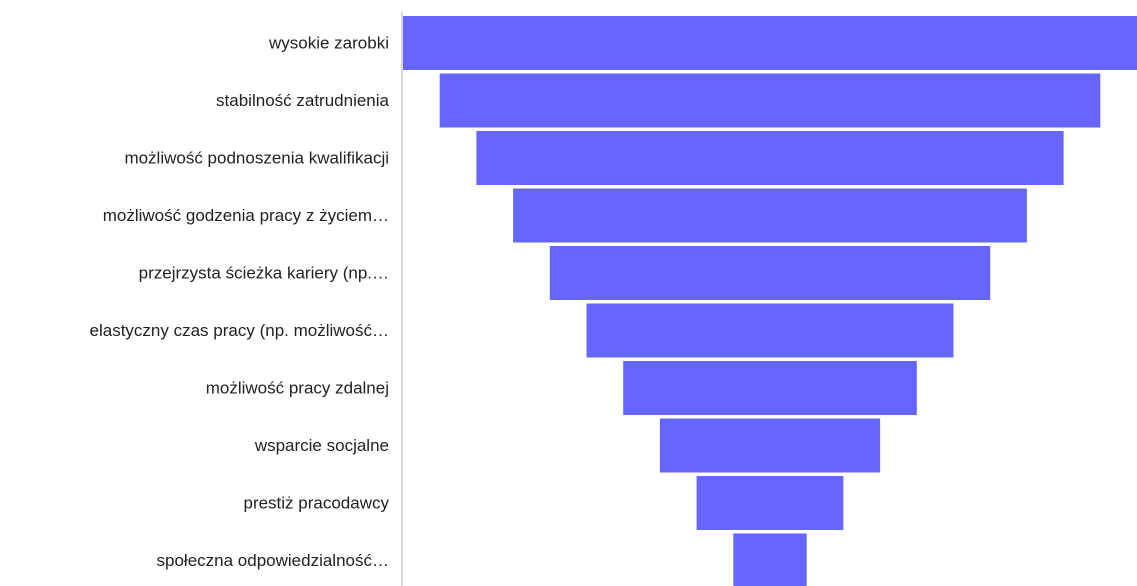  What do you see at coordinates (316, 503) in the screenshot?
I see `category-label: prestiż pracodawcy` at bounding box center [316, 503].